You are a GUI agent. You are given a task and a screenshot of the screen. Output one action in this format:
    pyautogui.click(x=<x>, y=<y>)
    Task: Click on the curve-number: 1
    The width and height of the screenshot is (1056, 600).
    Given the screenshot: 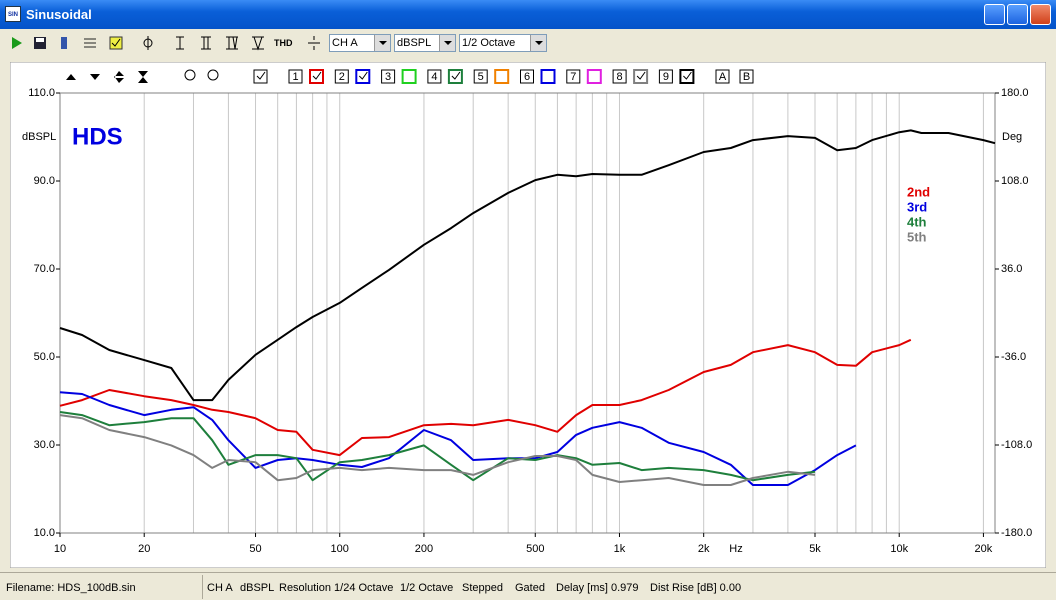 What is the action you would take?
    pyautogui.click(x=295, y=77)
    